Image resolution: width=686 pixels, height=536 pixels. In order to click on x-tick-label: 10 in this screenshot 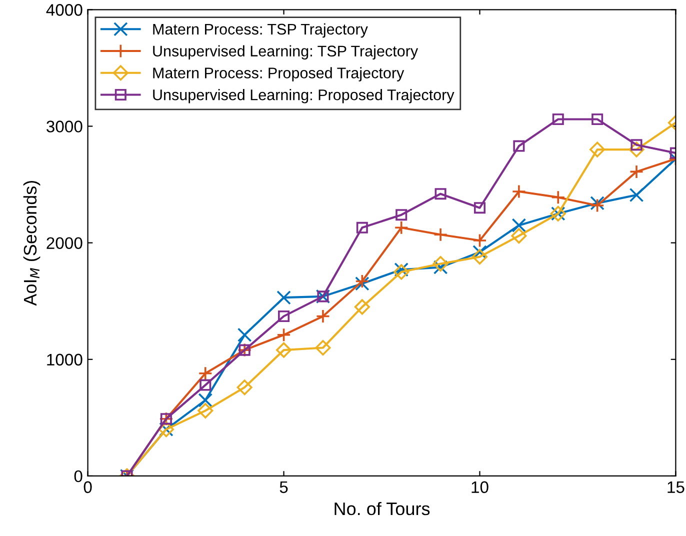, I will do `click(480, 487)`.